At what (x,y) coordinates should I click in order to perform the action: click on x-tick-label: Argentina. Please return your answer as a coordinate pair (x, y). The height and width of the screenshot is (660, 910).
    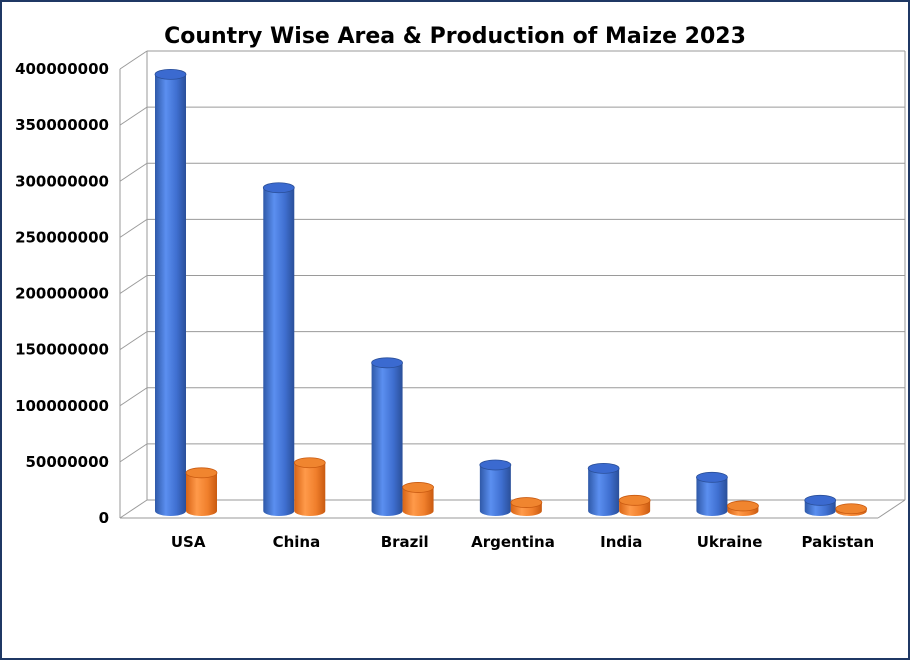
    Looking at the image, I should click on (513, 542).